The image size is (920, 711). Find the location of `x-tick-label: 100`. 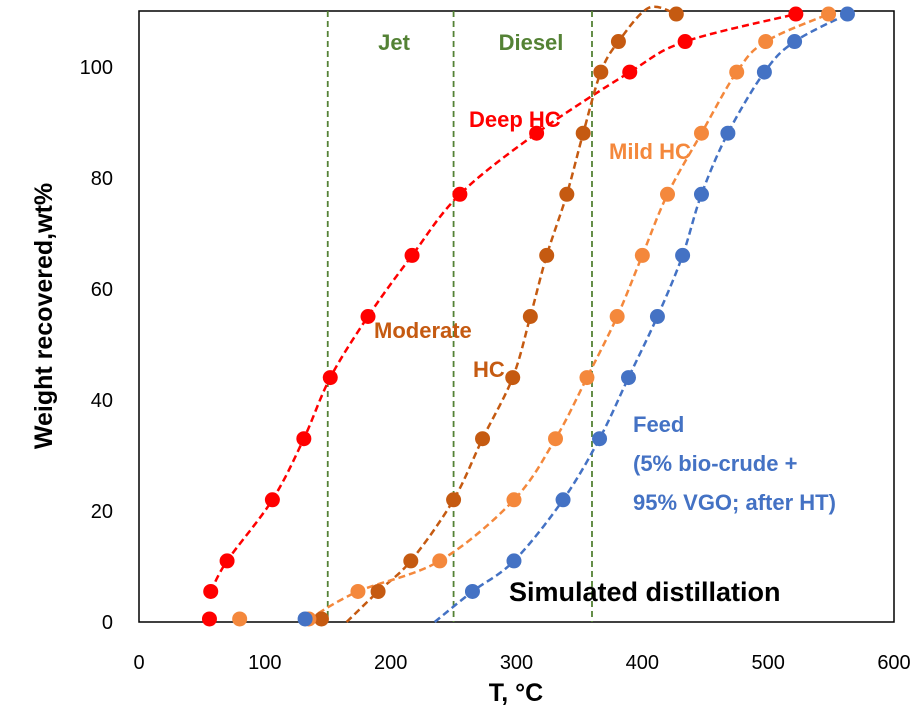

x-tick-label: 100 is located at coordinates (264, 663).